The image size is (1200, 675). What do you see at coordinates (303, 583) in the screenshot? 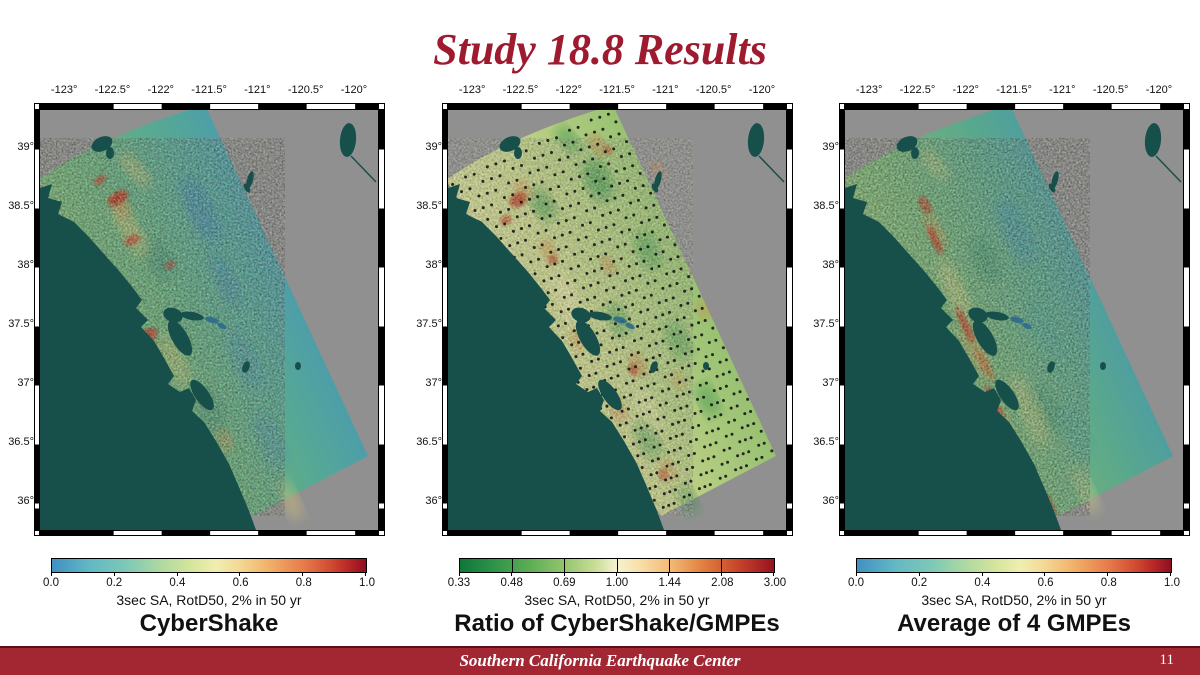
I see `colorbar-tick-label: 0.8` at bounding box center [303, 583].